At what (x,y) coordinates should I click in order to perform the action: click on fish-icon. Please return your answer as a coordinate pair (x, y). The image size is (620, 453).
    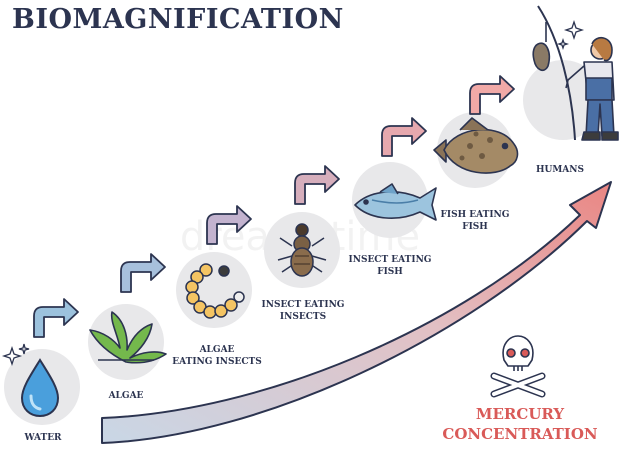
    Looking at the image, I should click on (395, 202).